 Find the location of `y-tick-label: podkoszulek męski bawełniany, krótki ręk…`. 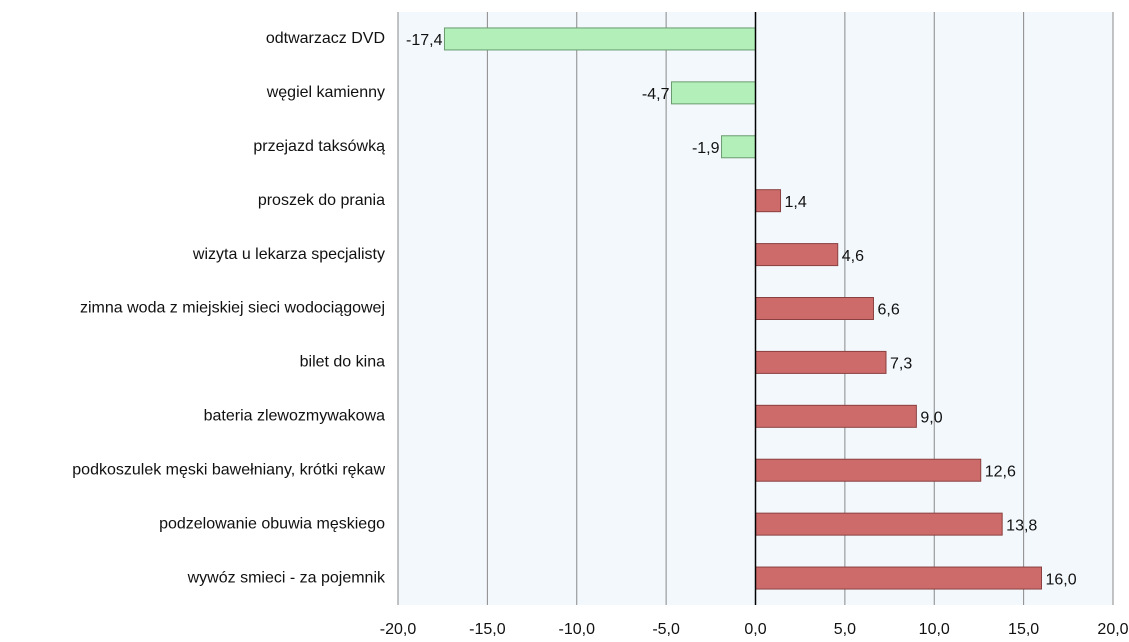

y-tick-label: podkoszulek męski bawełniany, krótki ręk… is located at coordinates (228, 469).